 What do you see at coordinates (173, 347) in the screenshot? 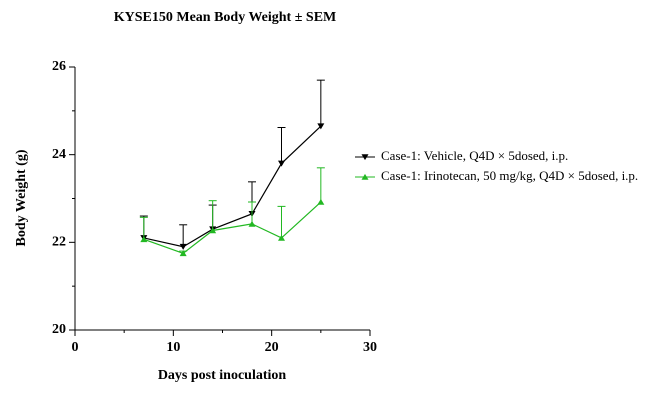
I see `x-tick-label: 10` at bounding box center [173, 347].